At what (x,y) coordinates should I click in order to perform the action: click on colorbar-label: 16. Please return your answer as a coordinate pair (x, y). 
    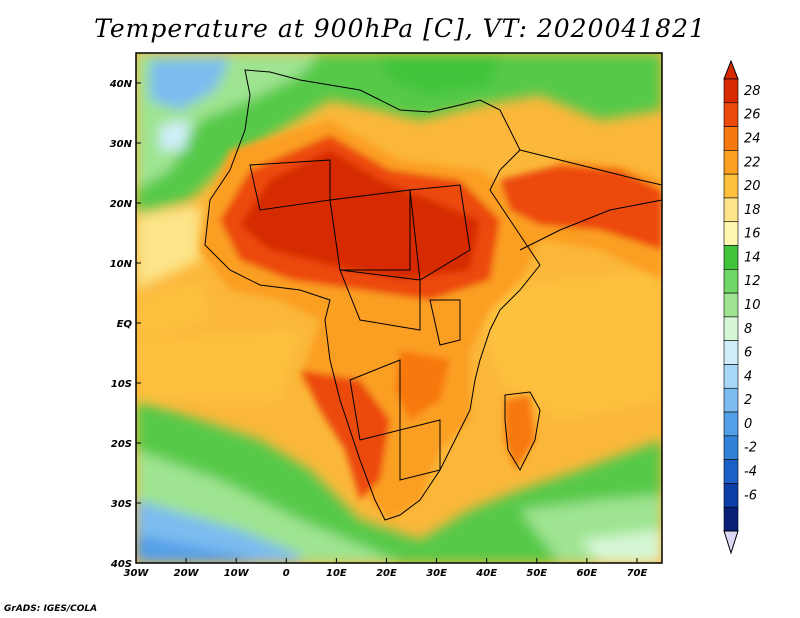
    Looking at the image, I should click on (752, 234).